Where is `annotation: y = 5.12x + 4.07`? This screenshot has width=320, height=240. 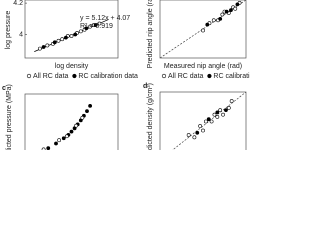 annotation: y = 5.12x + 4.07 is located at coordinates (105, 18).